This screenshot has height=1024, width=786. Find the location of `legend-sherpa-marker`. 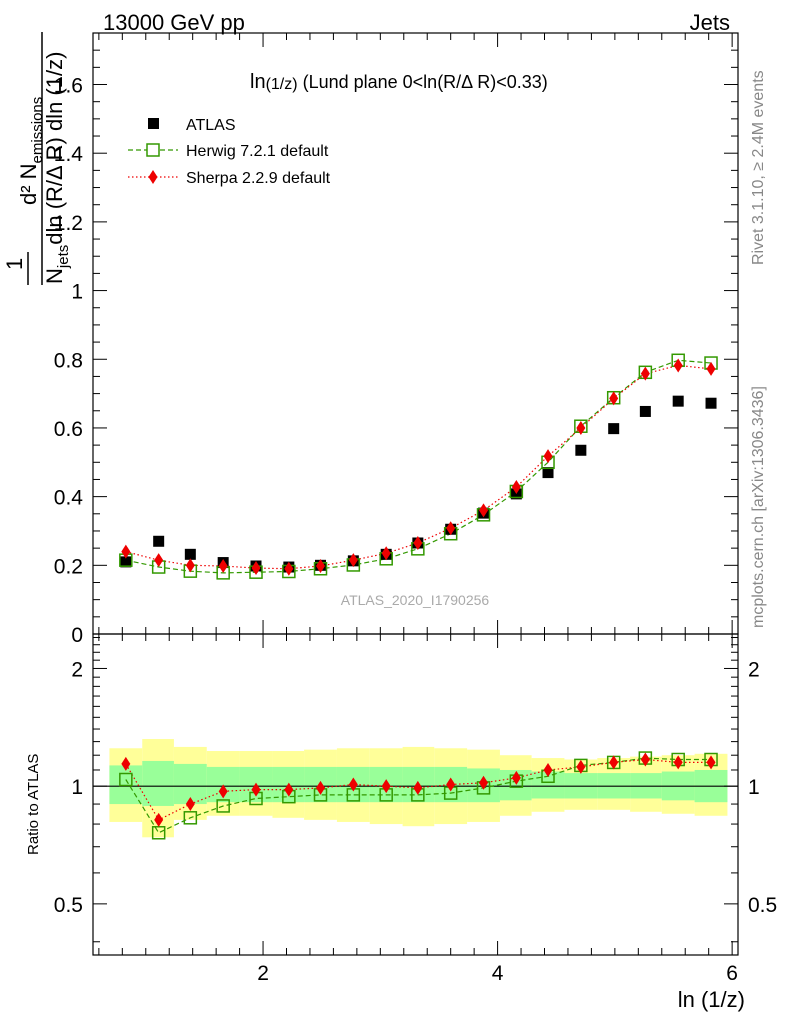

legend-sherpa-marker is located at coordinates (153, 177).